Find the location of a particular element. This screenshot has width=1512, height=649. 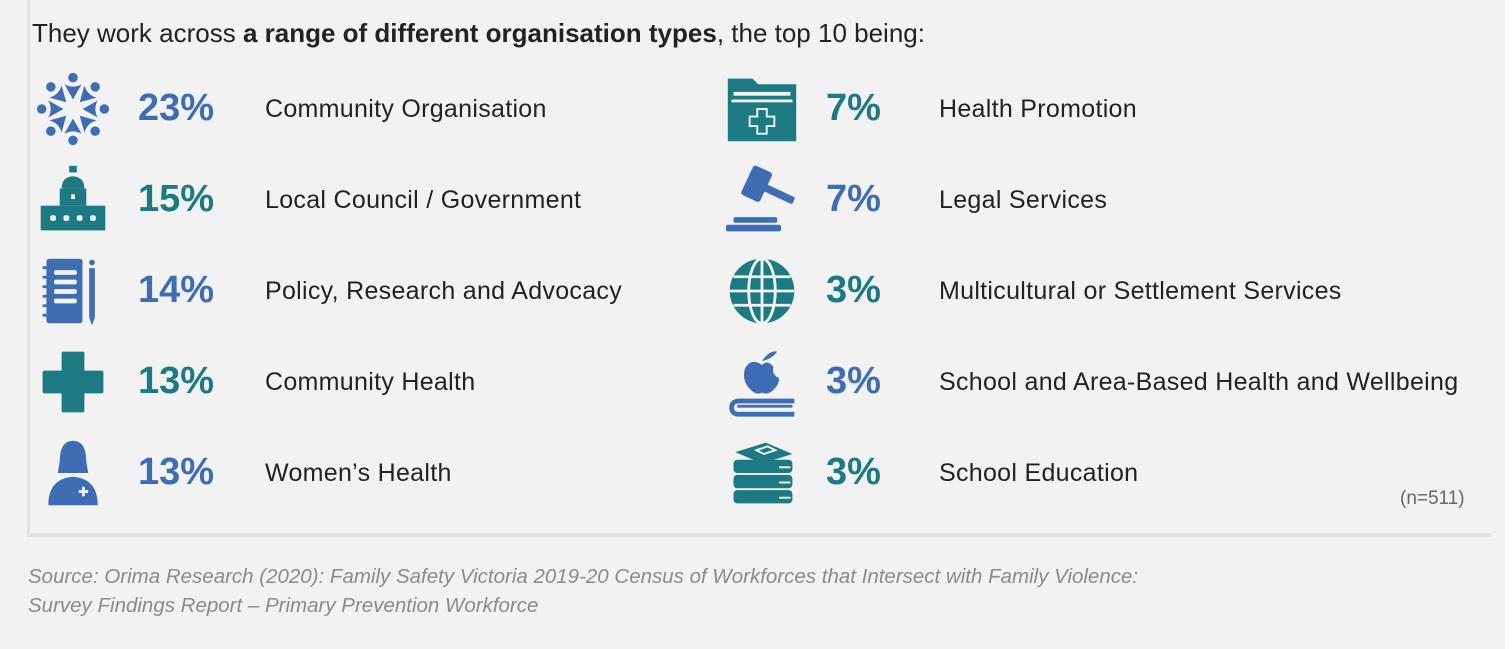

organisation-type-label: School Education is located at coordinates (1039, 473).